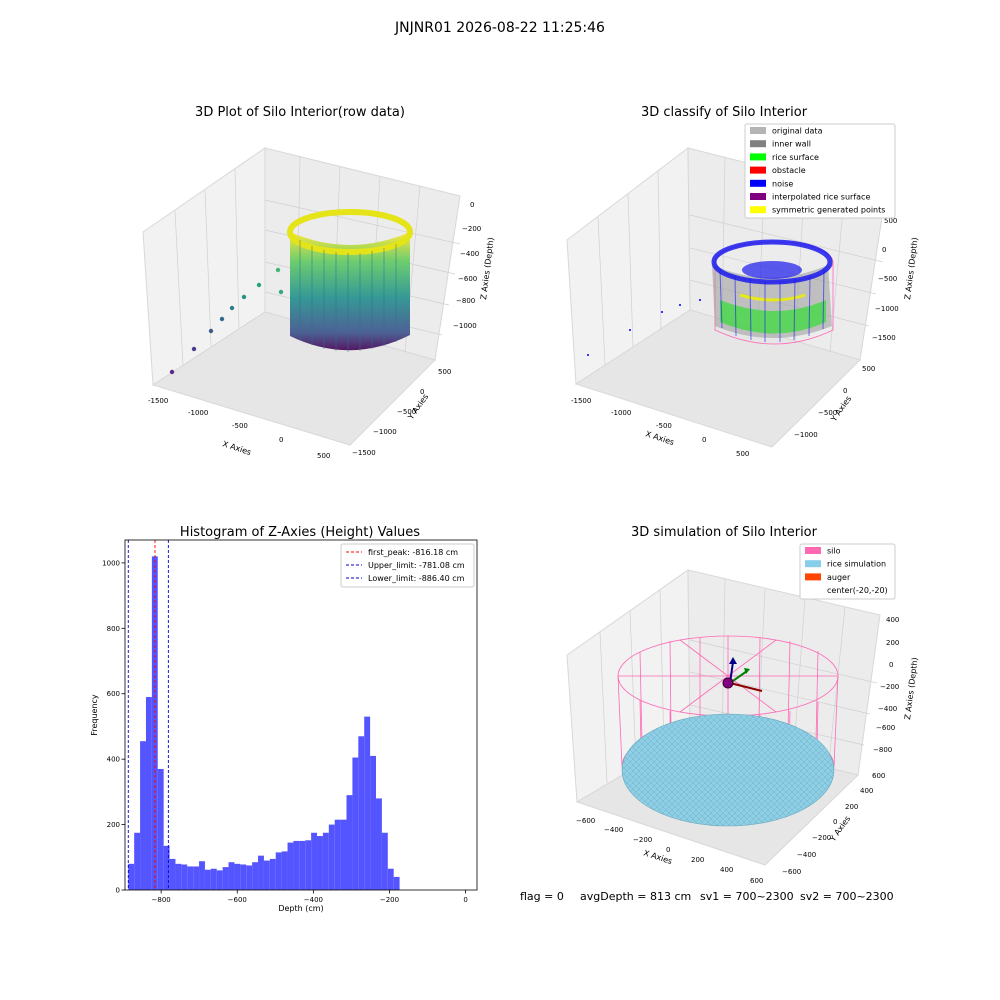  What do you see at coordinates (892, 643) in the screenshot?
I see `z-tick: 200` at bounding box center [892, 643].